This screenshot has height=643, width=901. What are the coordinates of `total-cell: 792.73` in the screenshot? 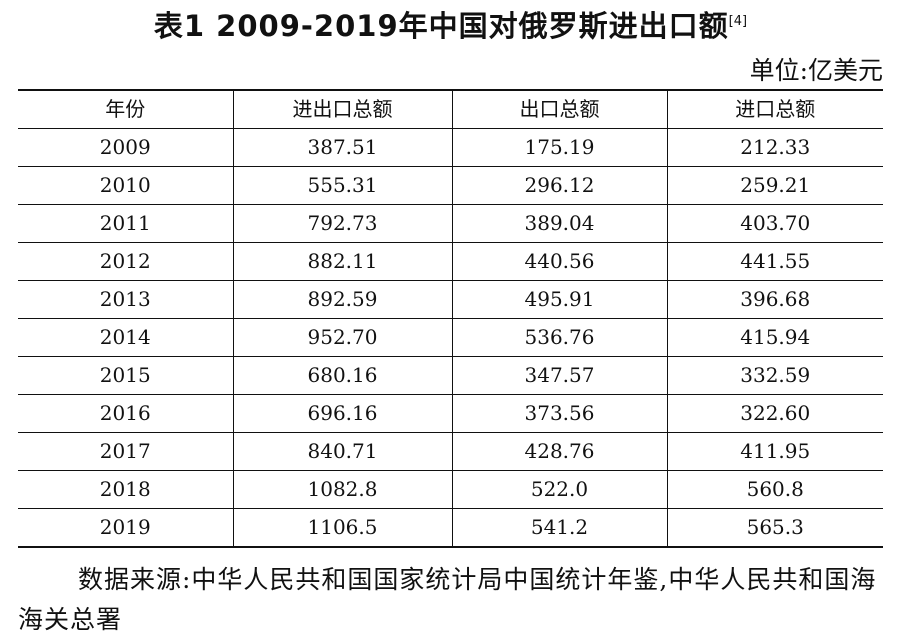 It's located at (342, 224).